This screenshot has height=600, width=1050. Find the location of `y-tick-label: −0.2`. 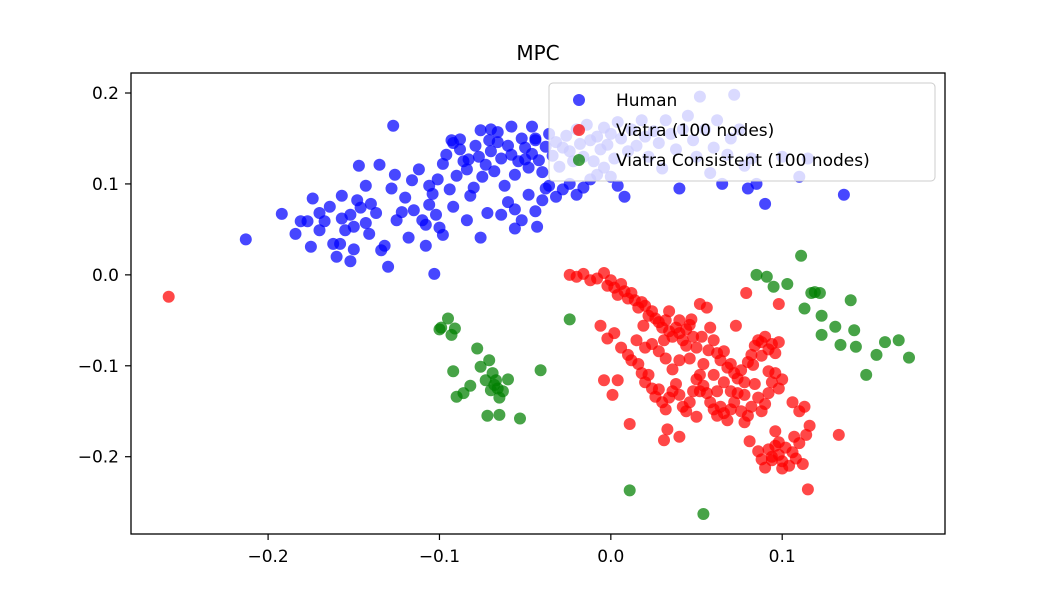

y-tick-label: −0.2 is located at coordinates (98, 458).